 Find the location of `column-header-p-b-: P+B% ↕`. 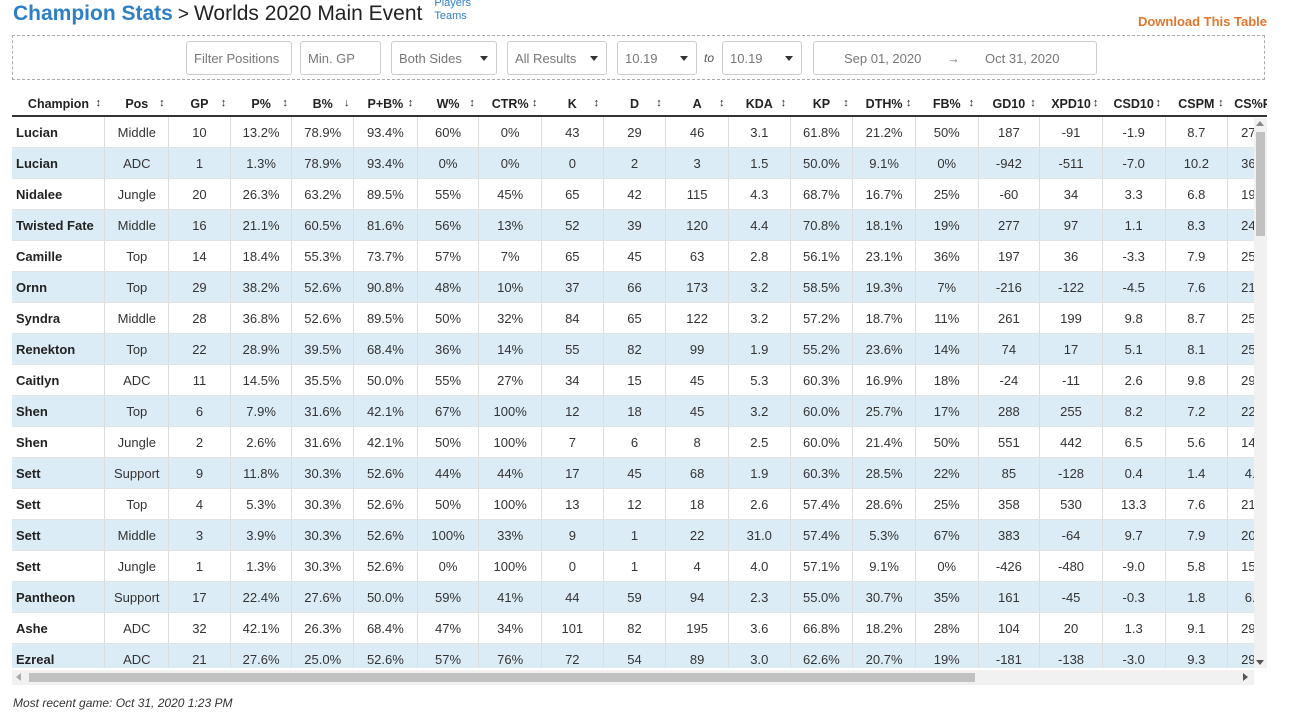

column-header-p-b-: P+B% ↕ is located at coordinates (385, 105).